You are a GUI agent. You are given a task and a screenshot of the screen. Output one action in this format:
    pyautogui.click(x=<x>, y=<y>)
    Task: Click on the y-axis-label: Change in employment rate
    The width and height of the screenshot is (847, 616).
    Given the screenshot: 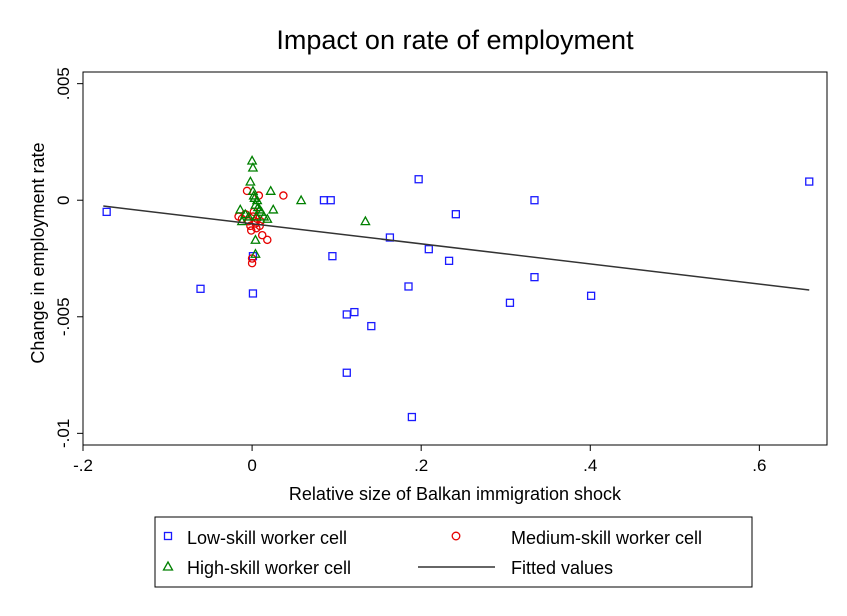 What is the action you would take?
    pyautogui.click(x=38, y=252)
    